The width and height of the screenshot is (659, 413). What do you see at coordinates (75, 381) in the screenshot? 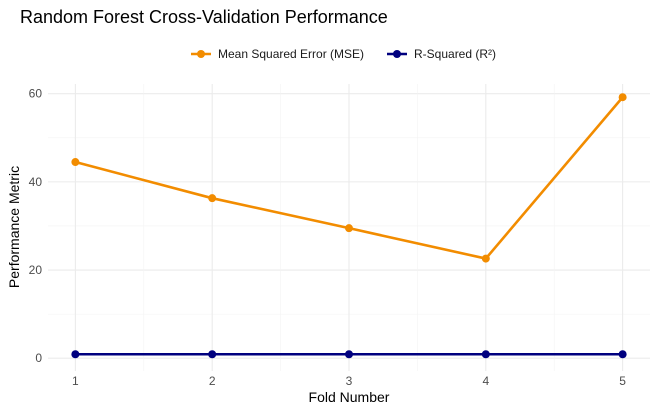
I see `x-tick-label: 1` at bounding box center [75, 381].